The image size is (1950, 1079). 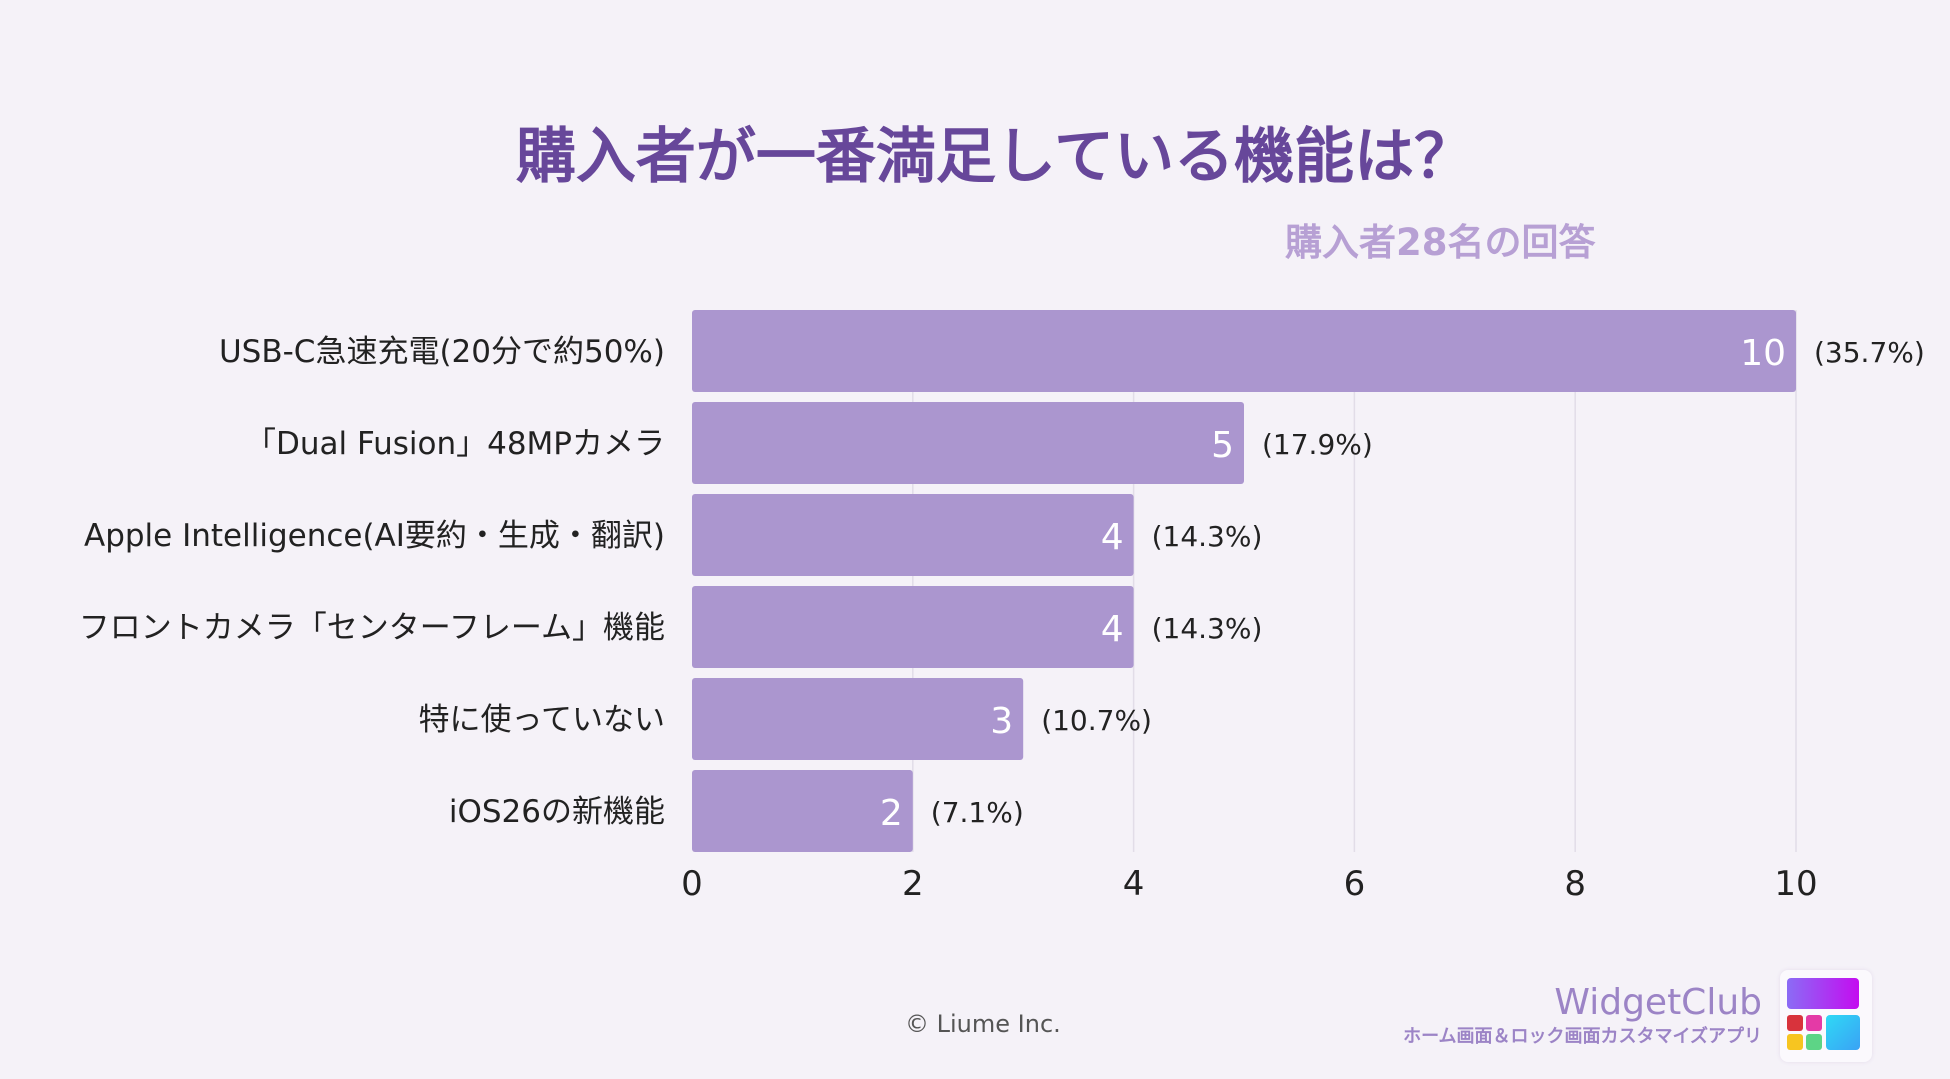 What do you see at coordinates (372, 628) in the screenshot?
I see `category-label: フロントカメラ「センターフレーム」機能` at bounding box center [372, 628].